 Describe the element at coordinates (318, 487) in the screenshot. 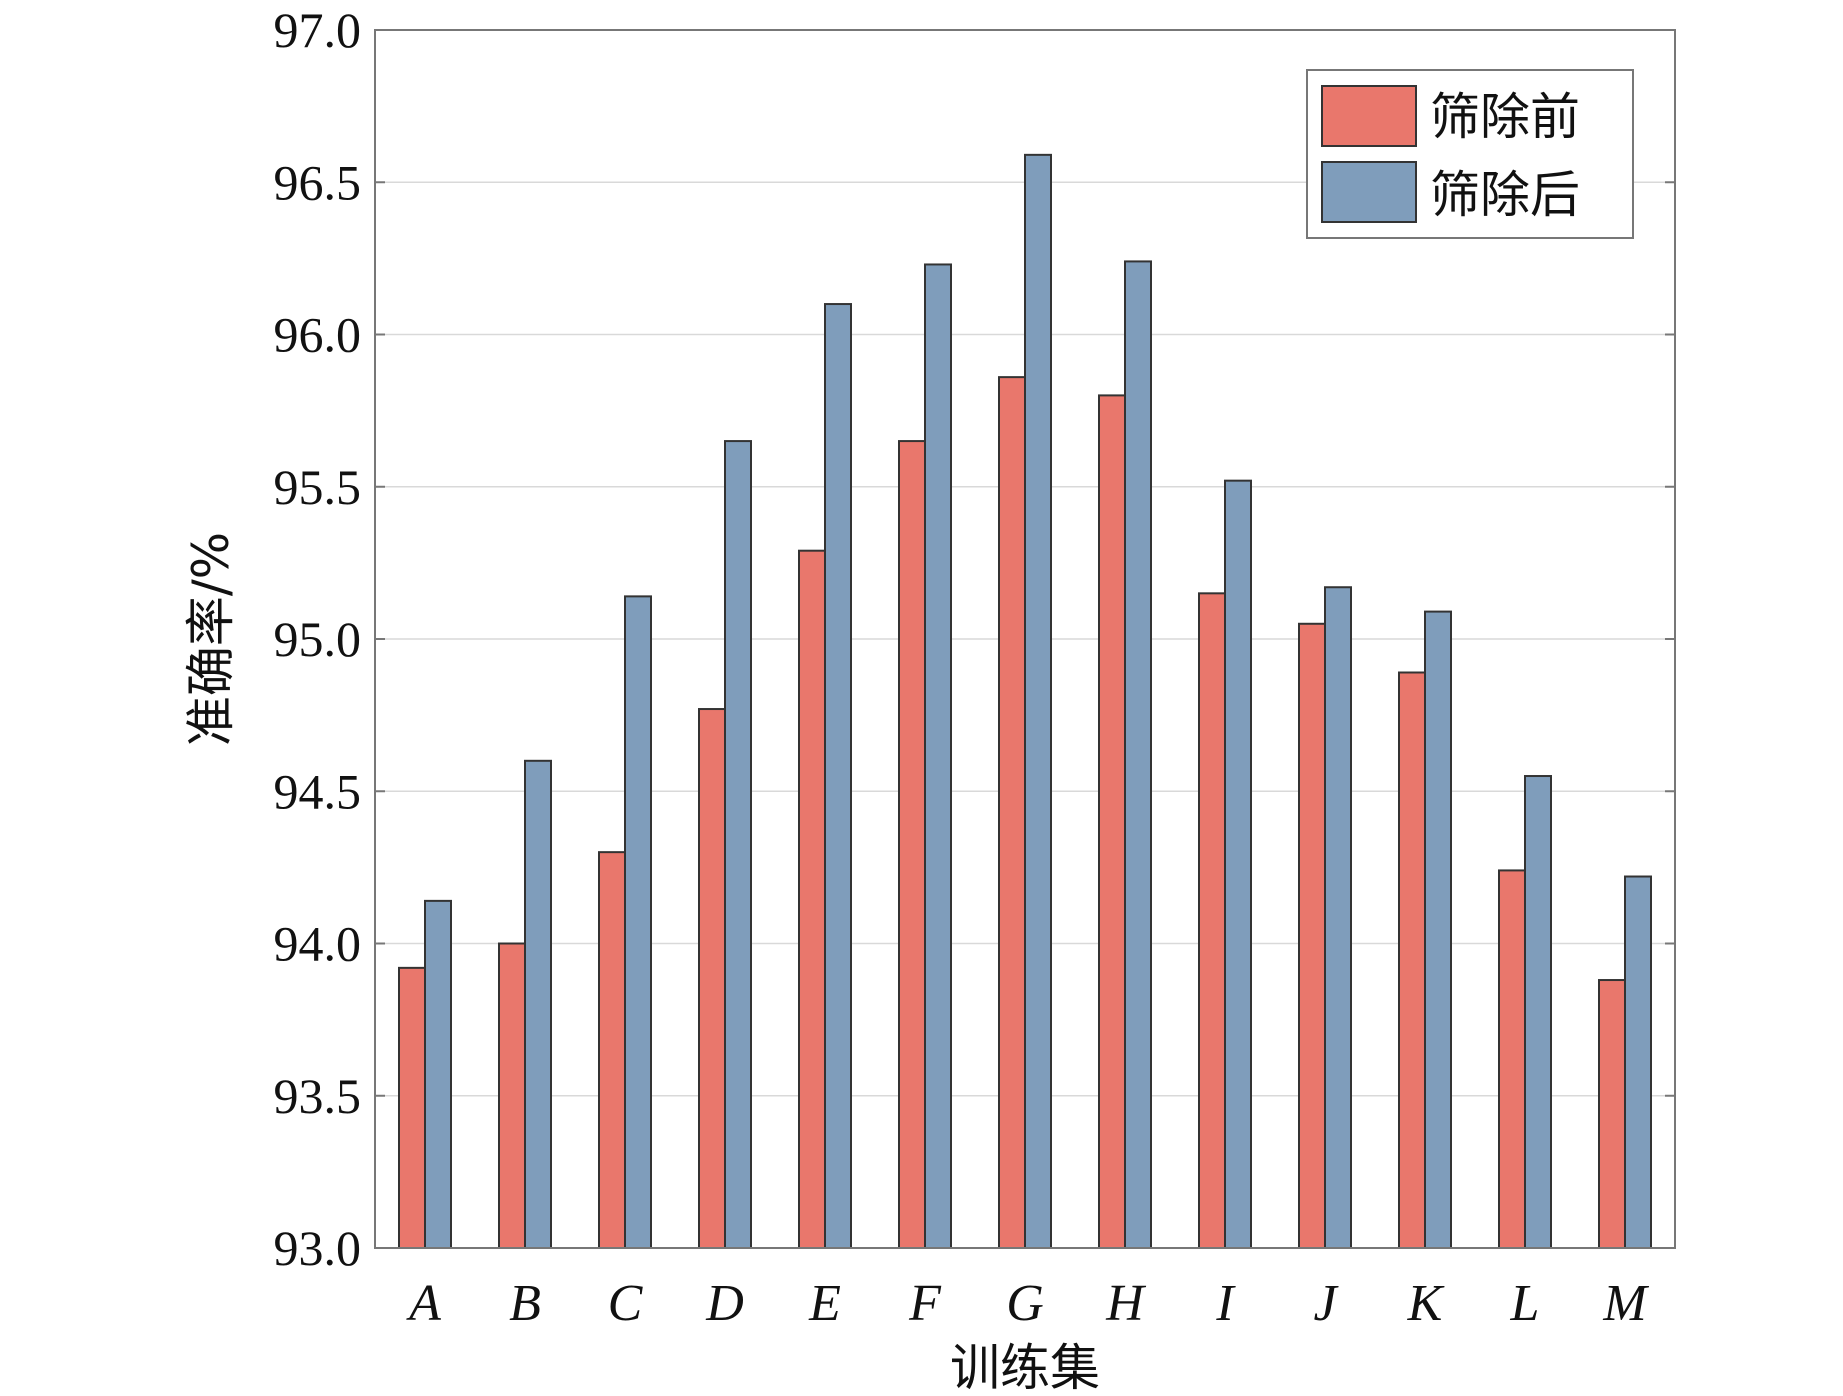

I see `y-tick-label: 95.5` at that location.